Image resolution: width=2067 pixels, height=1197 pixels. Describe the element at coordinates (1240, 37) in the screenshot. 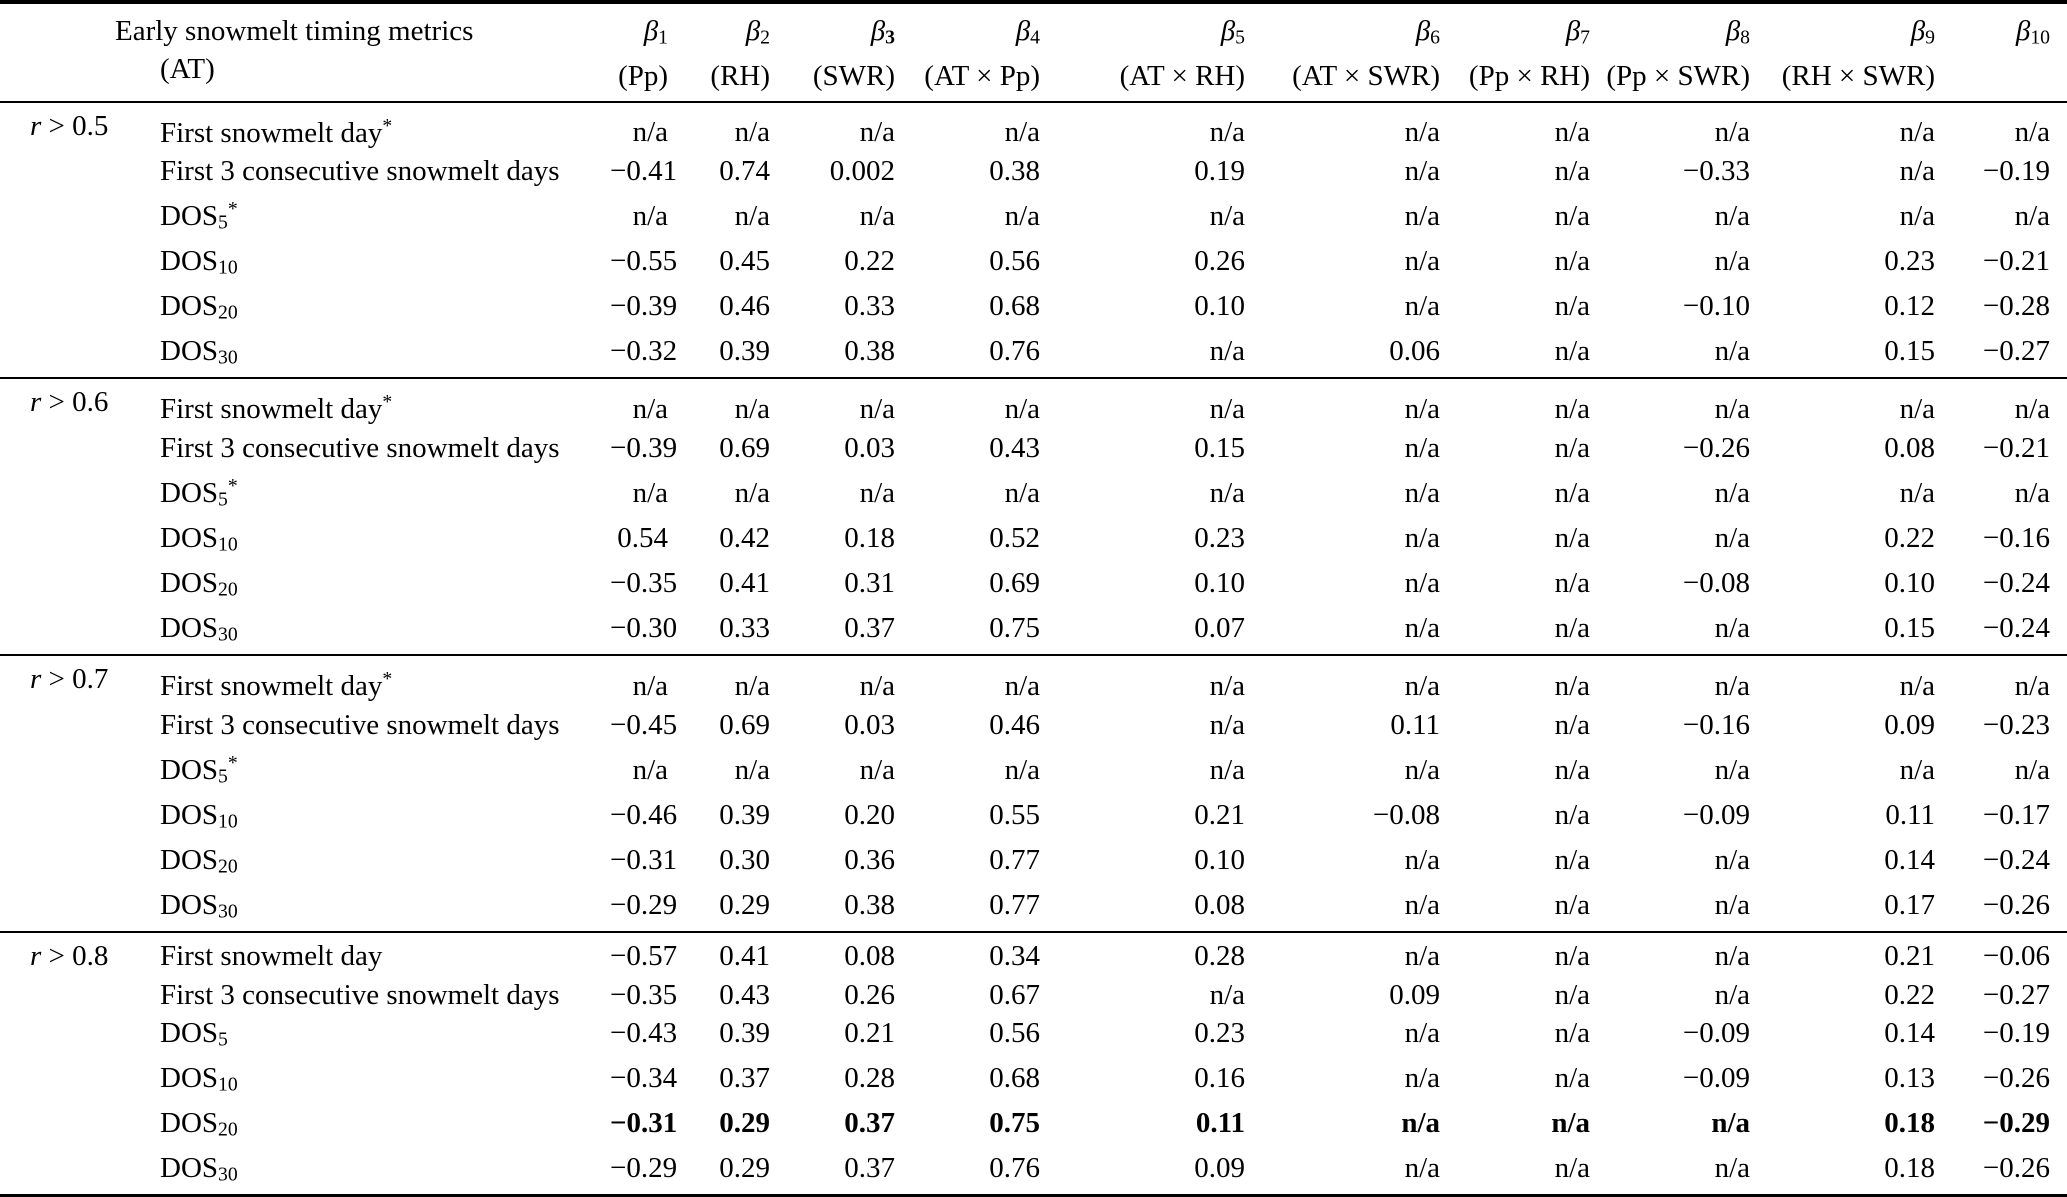

I see `beta-subscript: 5` at that location.